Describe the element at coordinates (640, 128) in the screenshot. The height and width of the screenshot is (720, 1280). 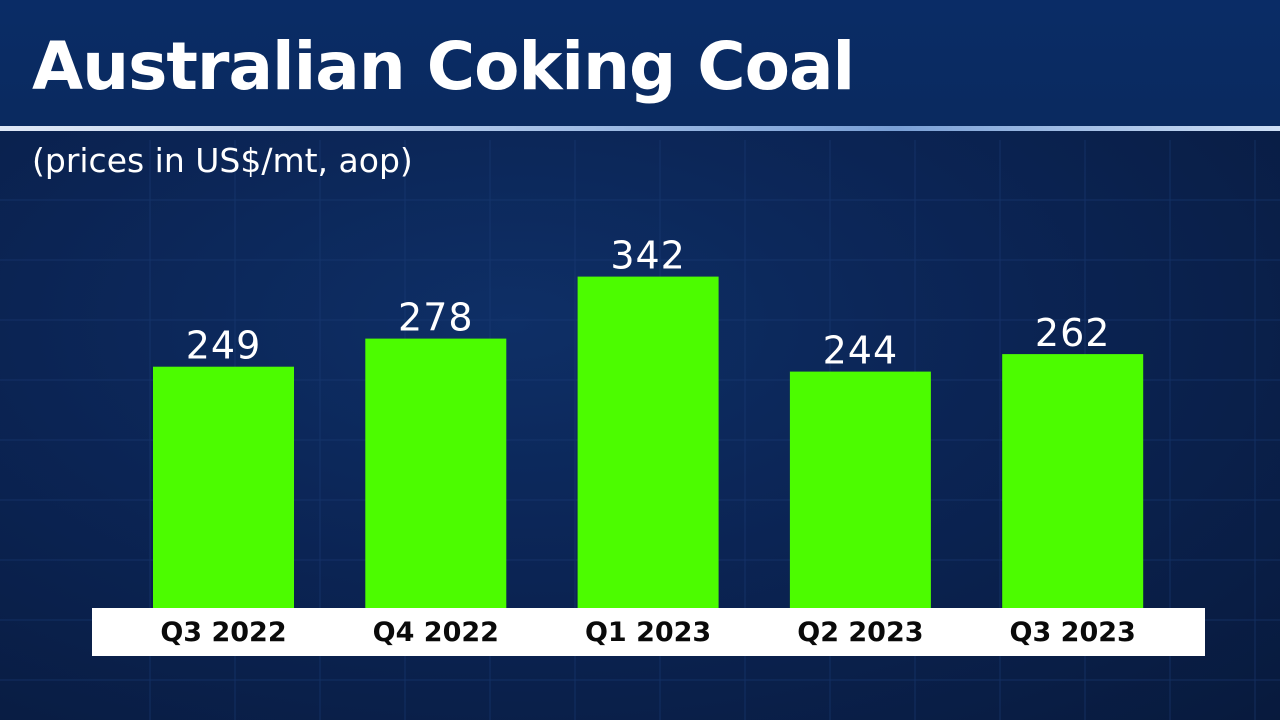
I see `title-divider` at that location.